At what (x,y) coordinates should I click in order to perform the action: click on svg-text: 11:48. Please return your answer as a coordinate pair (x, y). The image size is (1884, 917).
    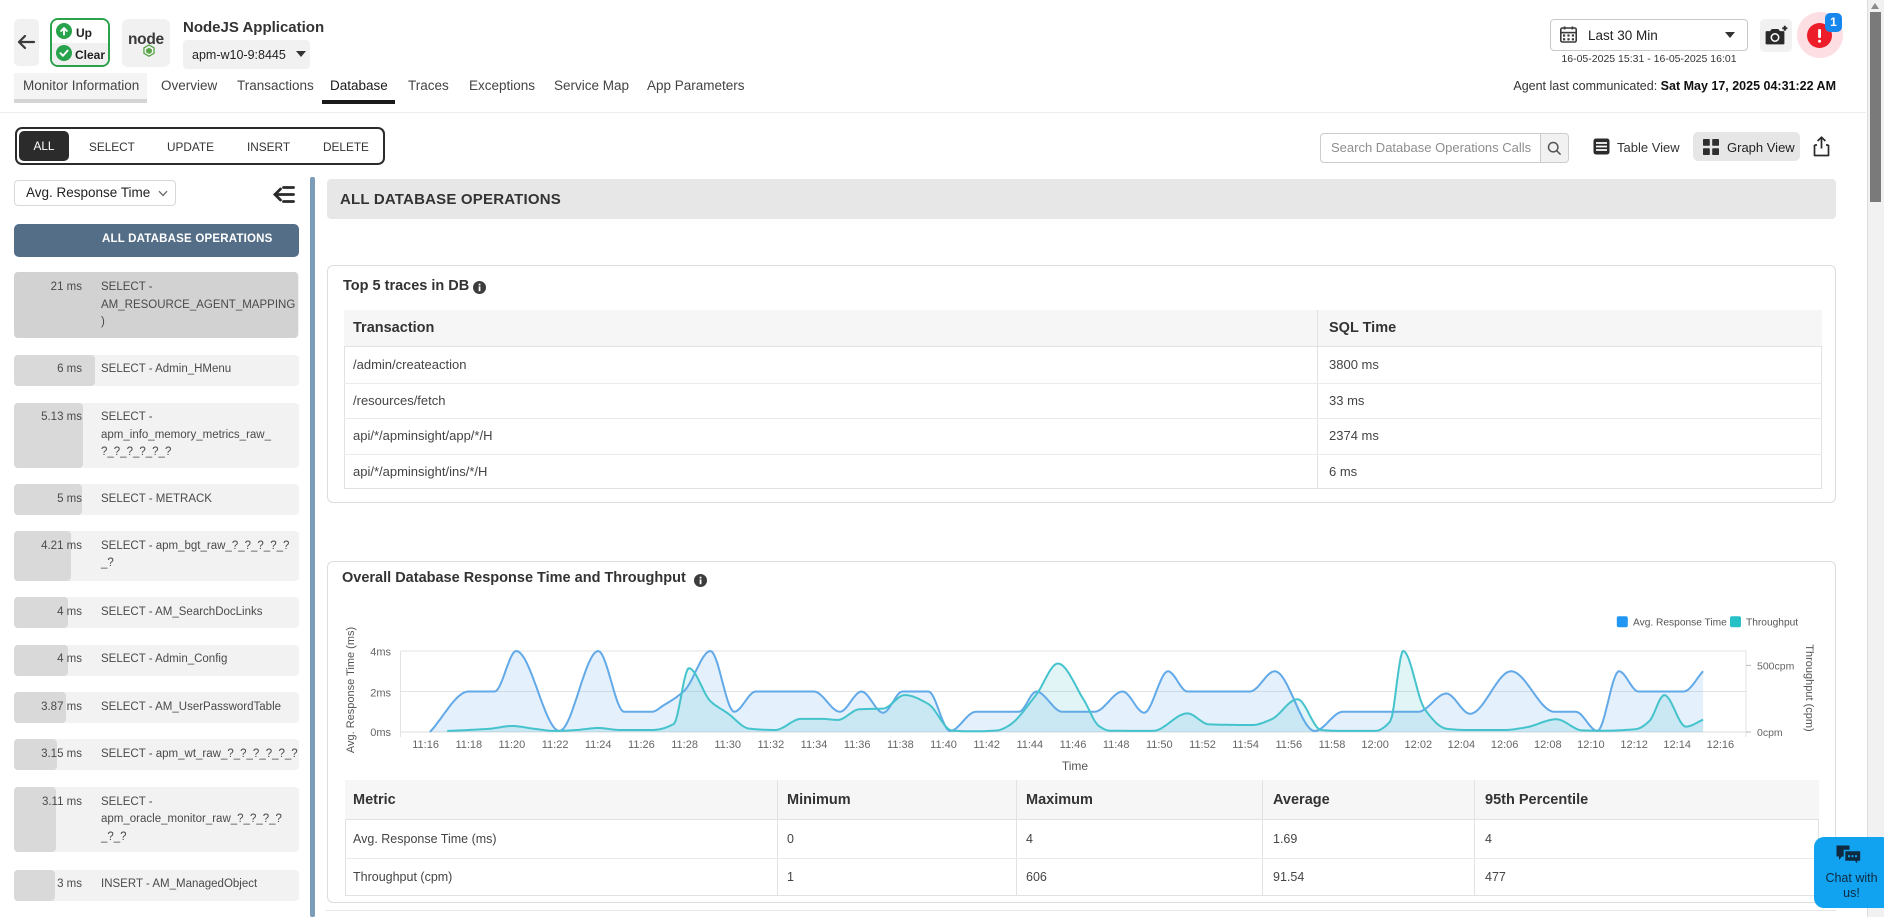
    Looking at the image, I should click on (1116, 745).